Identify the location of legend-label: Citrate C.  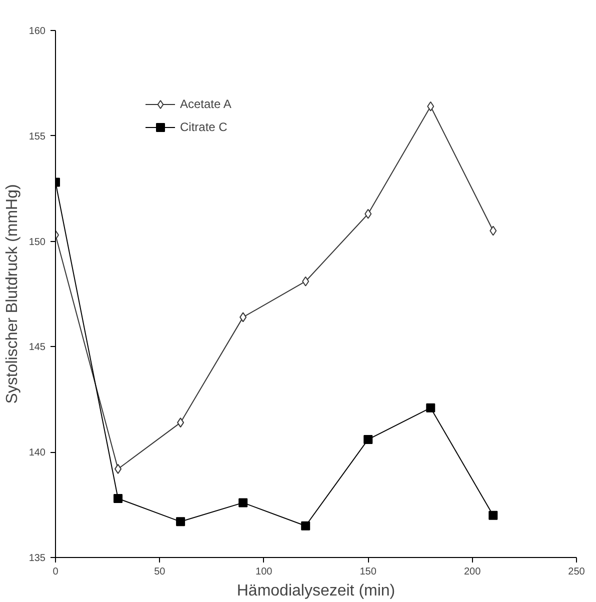
(204, 127).